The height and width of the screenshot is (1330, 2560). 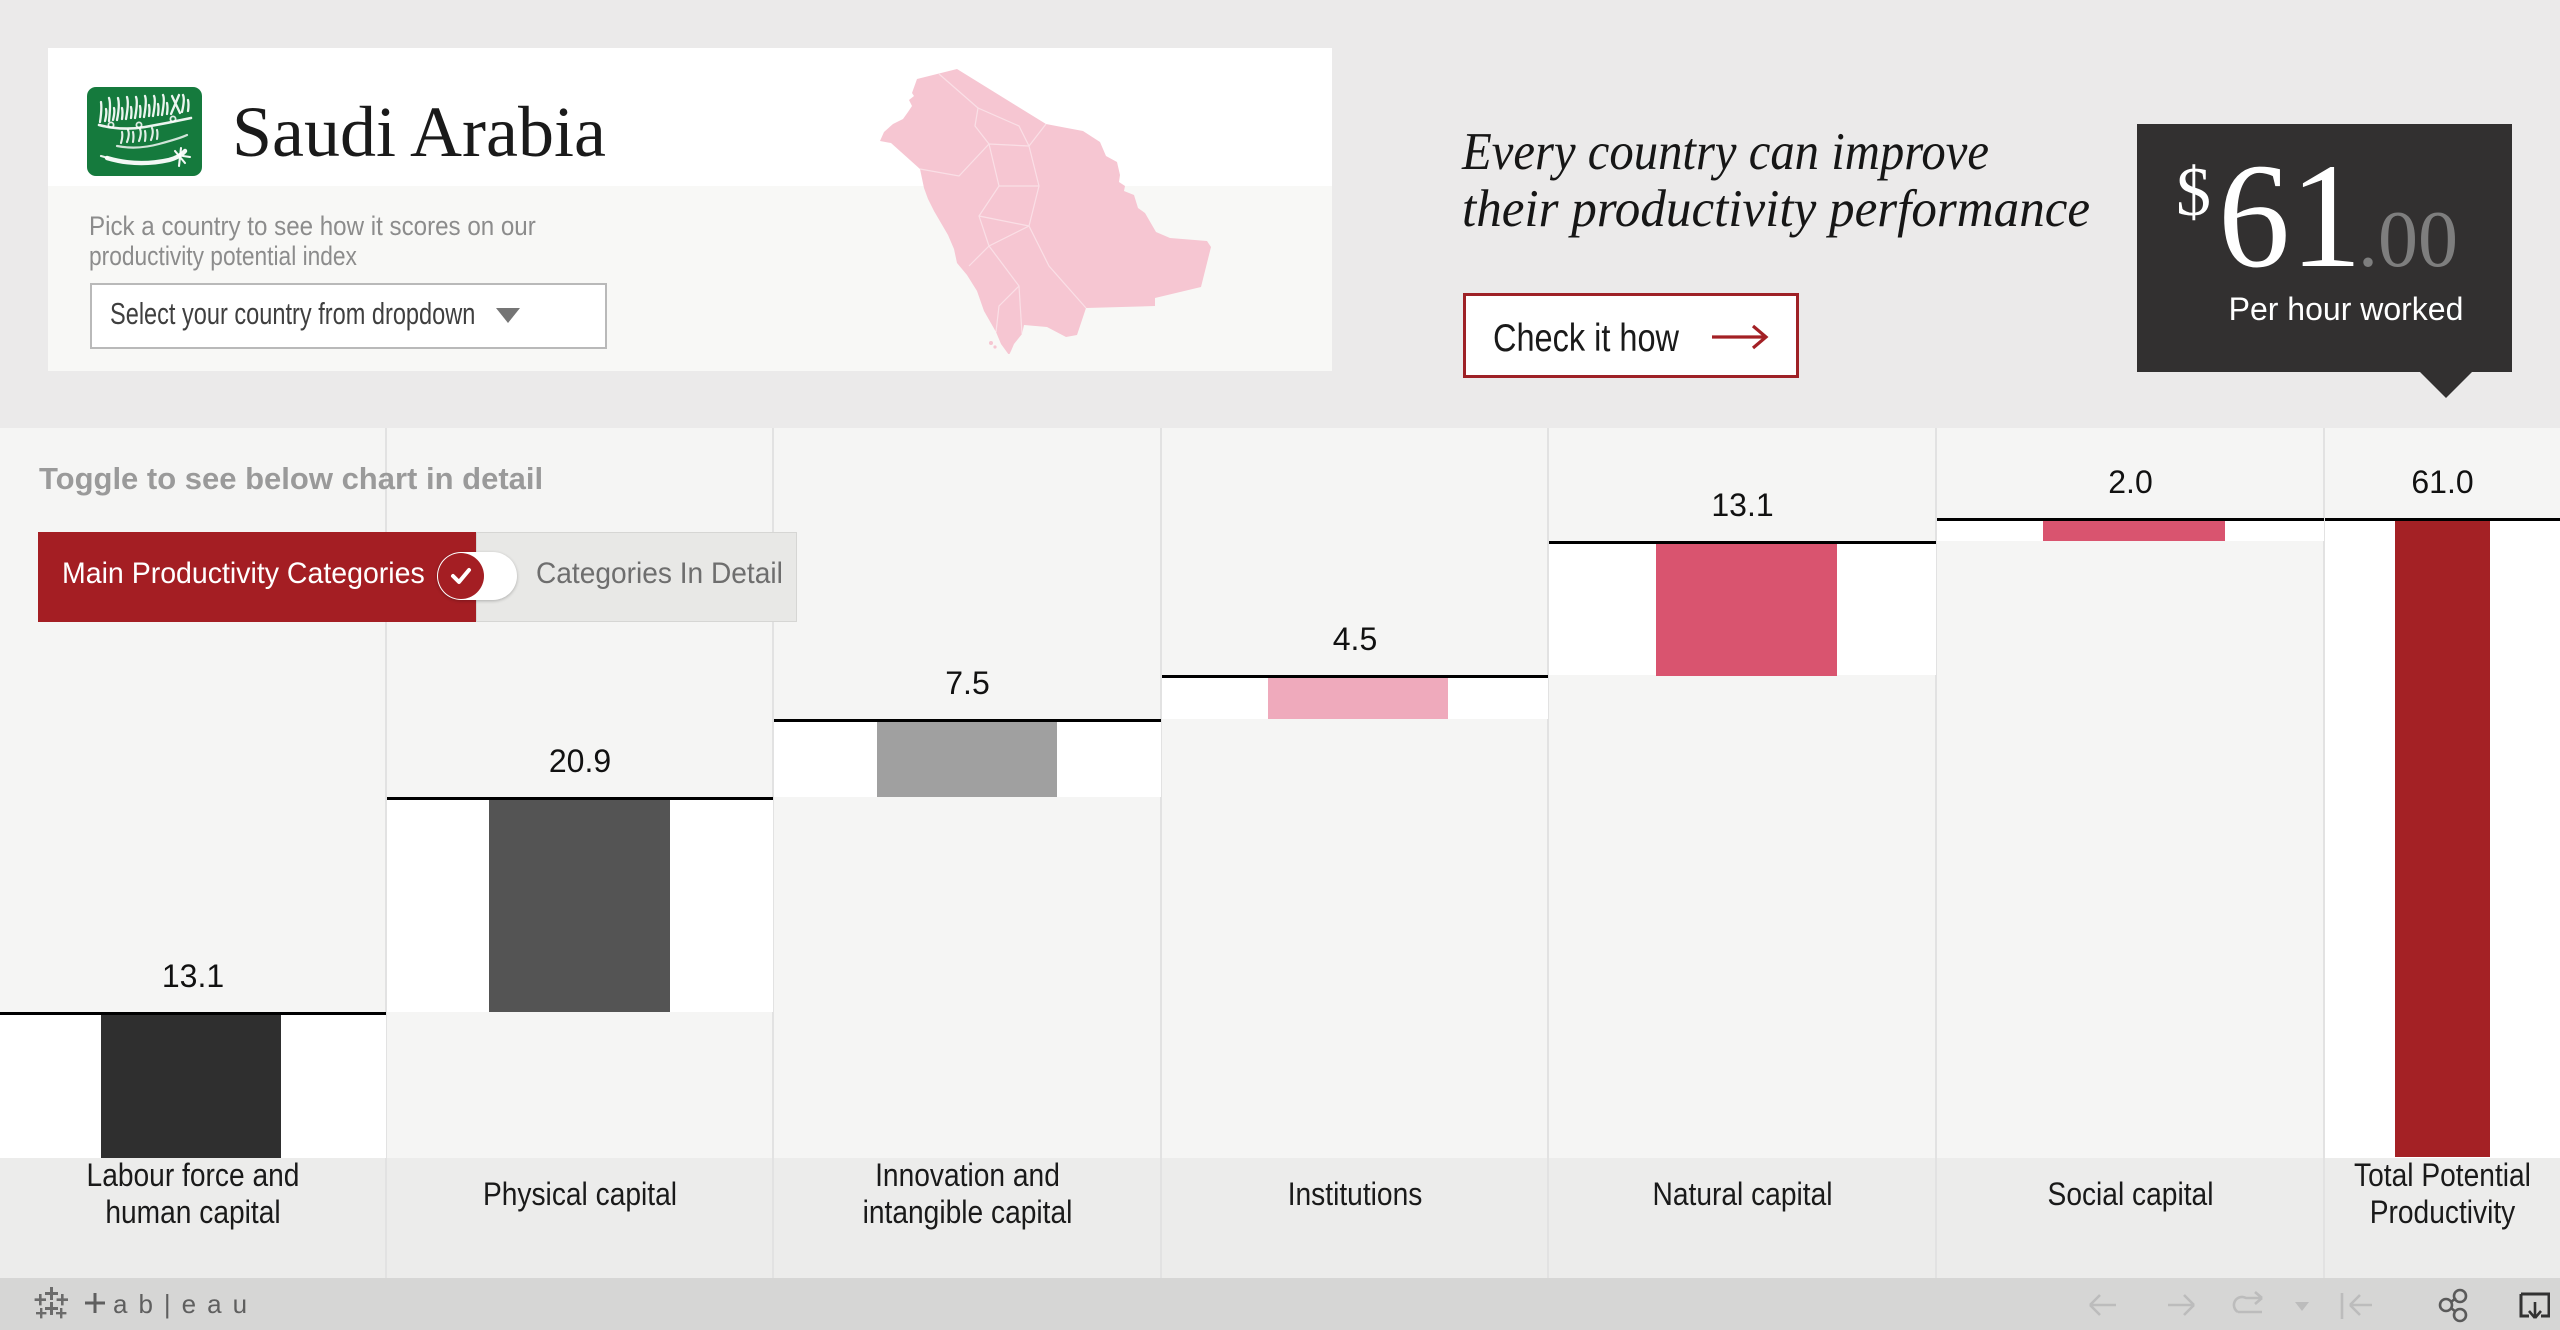 What do you see at coordinates (185, 1304) in the screenshot?
I see `svg-text: ab|eau` at bounding box center [185, 1304].